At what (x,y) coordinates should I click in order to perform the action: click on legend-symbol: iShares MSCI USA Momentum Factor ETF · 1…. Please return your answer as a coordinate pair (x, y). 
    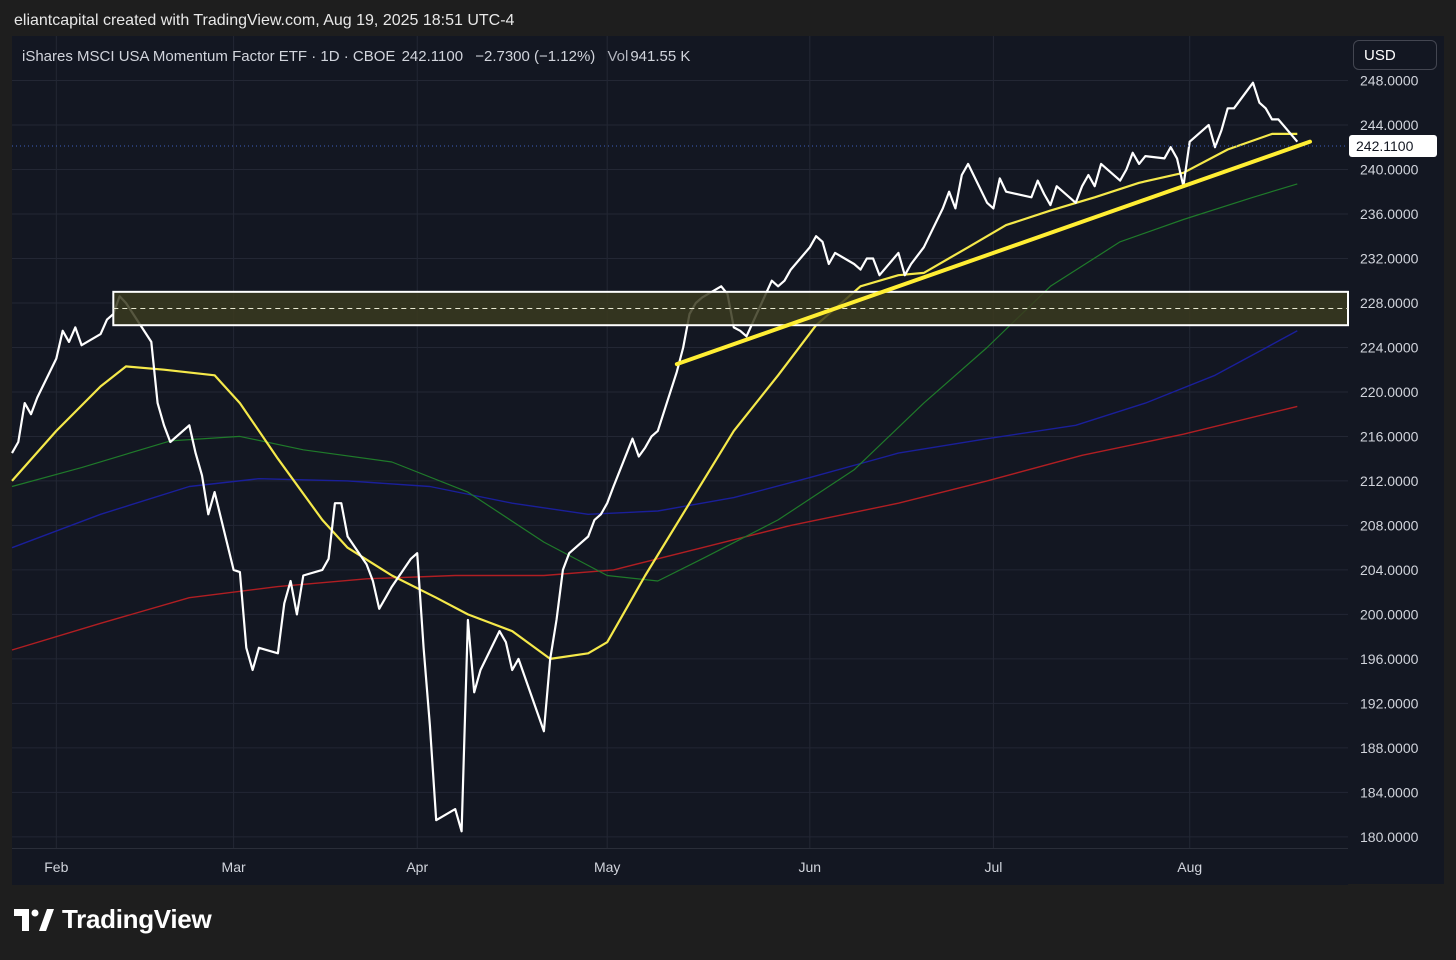
    Looking at the image, I should click on (209, 56).